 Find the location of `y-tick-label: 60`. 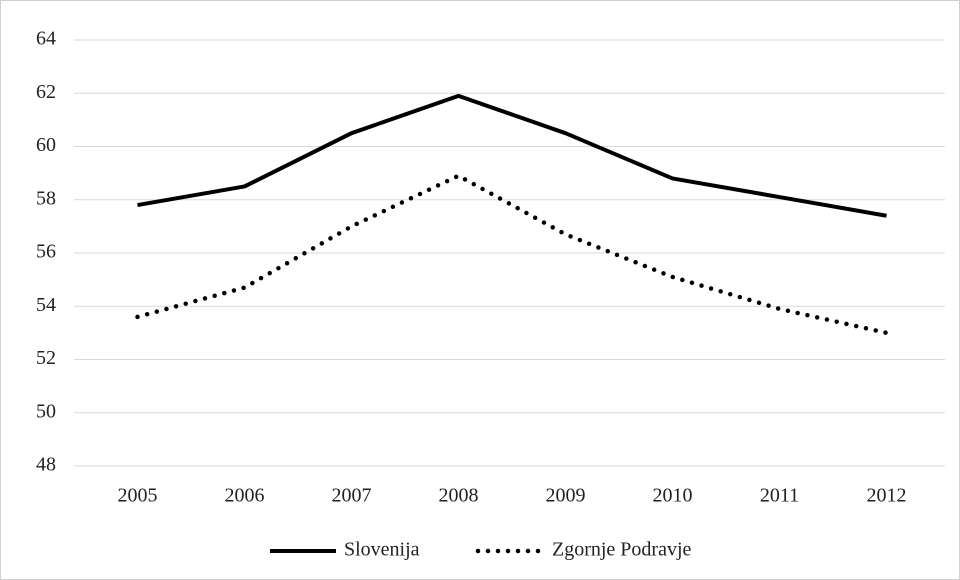

y-tick-label: 60 is located at coordinates (46, 145).